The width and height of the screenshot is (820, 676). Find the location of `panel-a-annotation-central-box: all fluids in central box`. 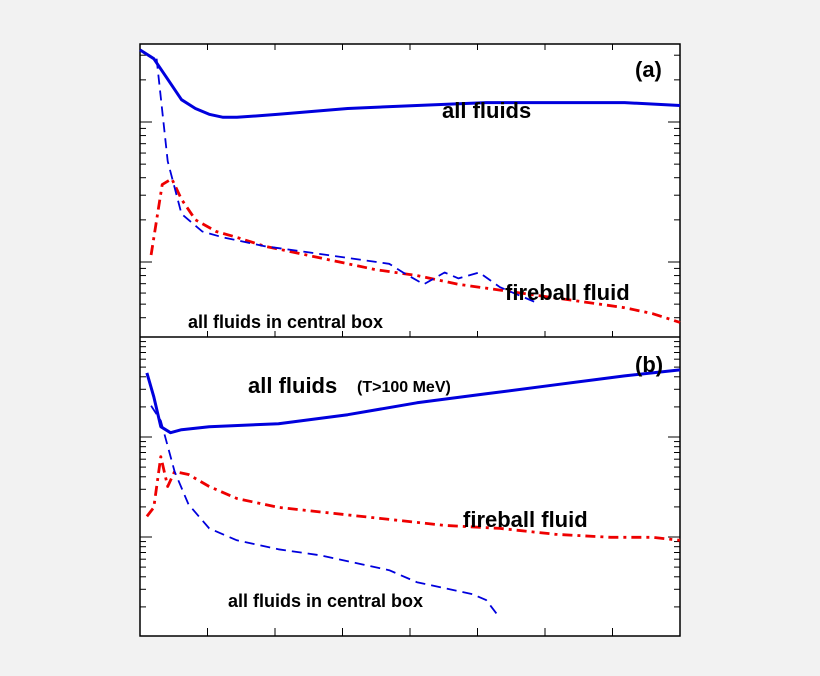

panel-a-annotation-central-box: all fluids in central box is located at coordinates (285, 322).